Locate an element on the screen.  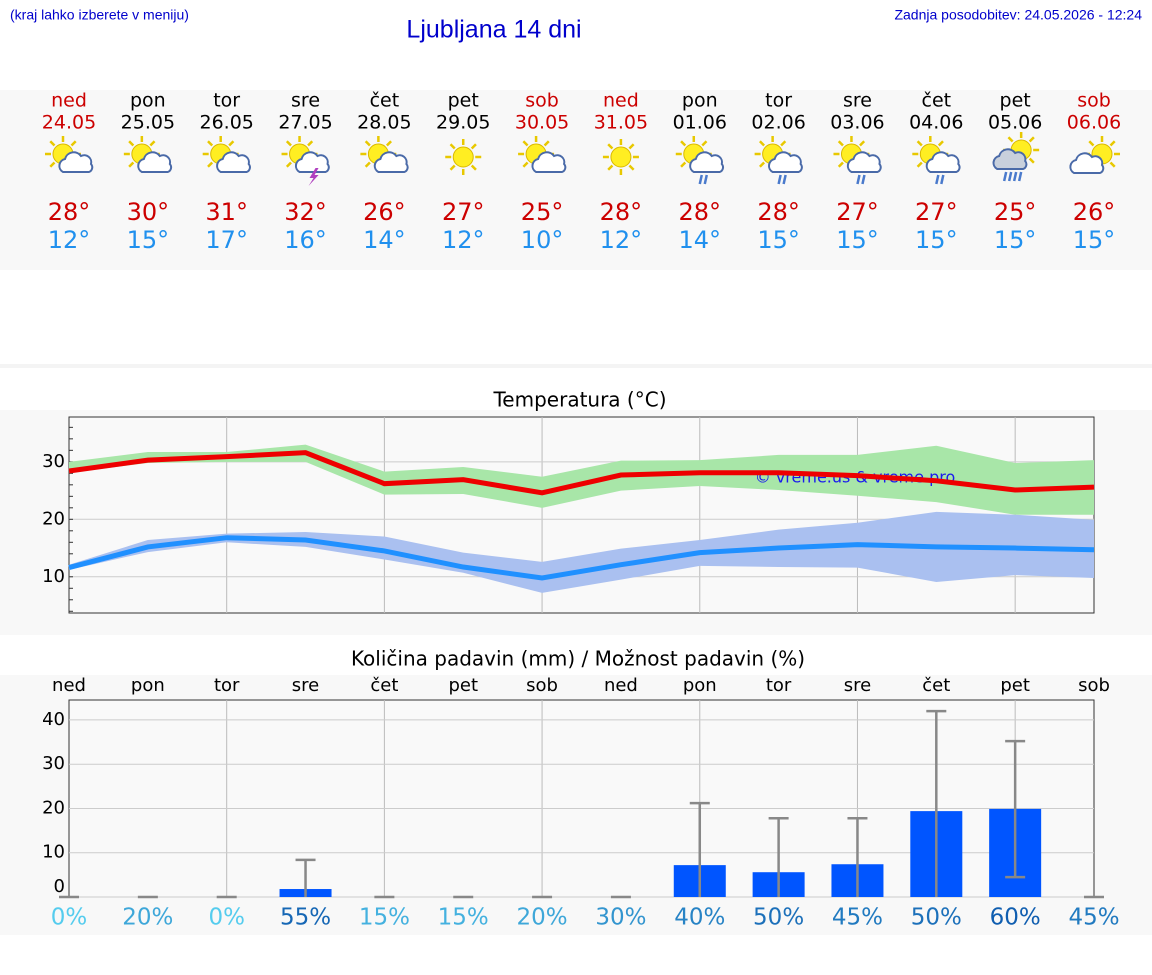
day-date: 03.06 is located at coordinates (857, 123).